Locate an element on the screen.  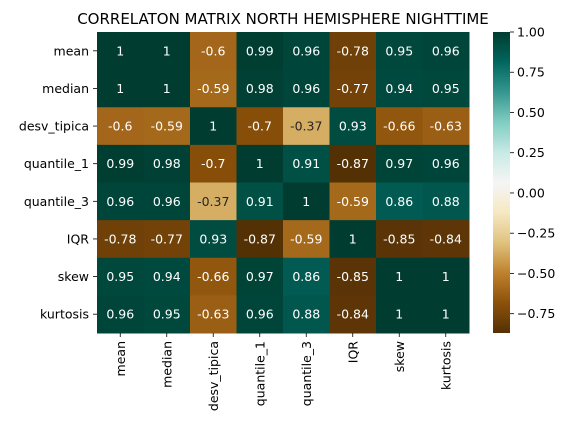
cell-value-label: -0.85 is located at coordinates (353, 276).